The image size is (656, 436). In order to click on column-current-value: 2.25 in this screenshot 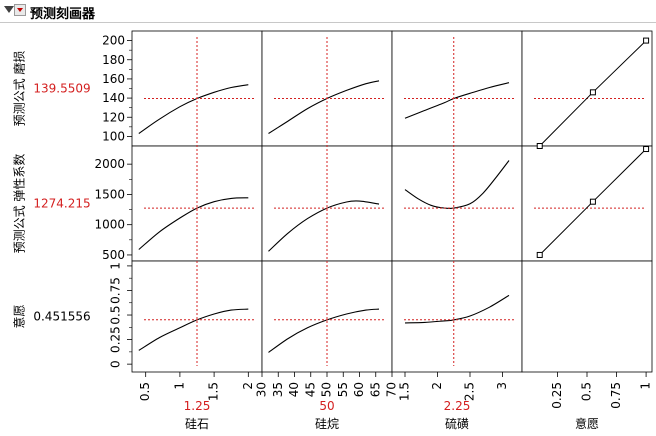, I will do `click(457, 406)`.